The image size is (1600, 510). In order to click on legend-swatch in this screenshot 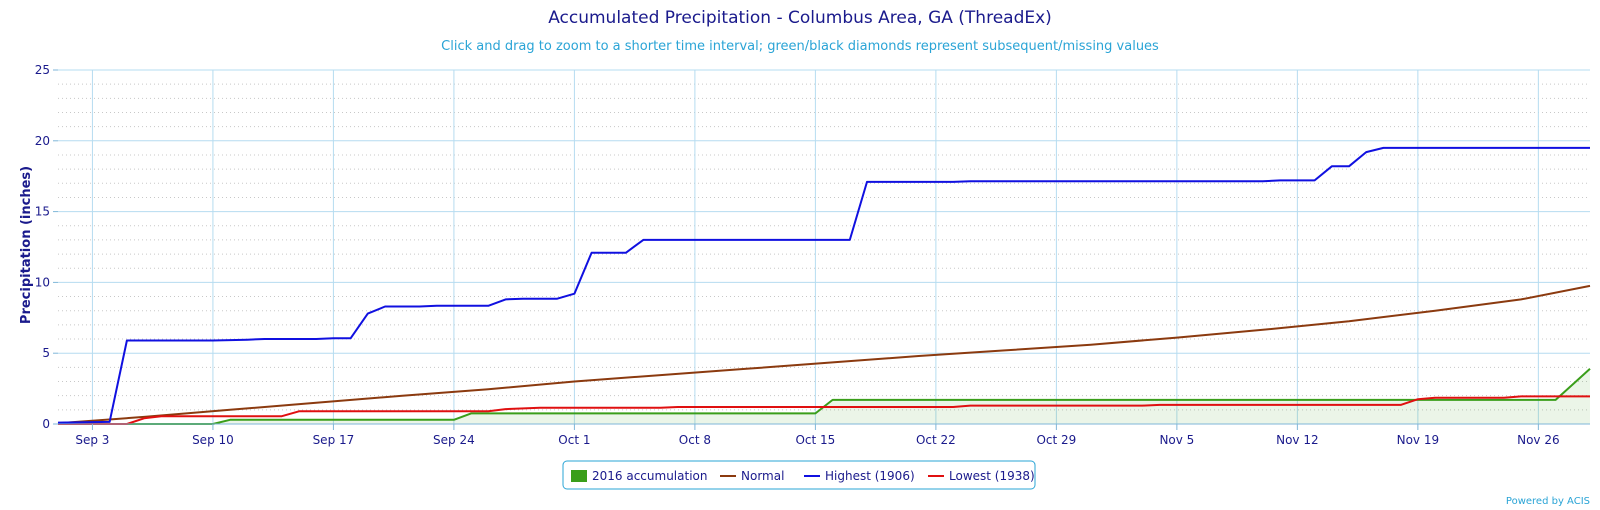, I will do `click(579, 476)`.